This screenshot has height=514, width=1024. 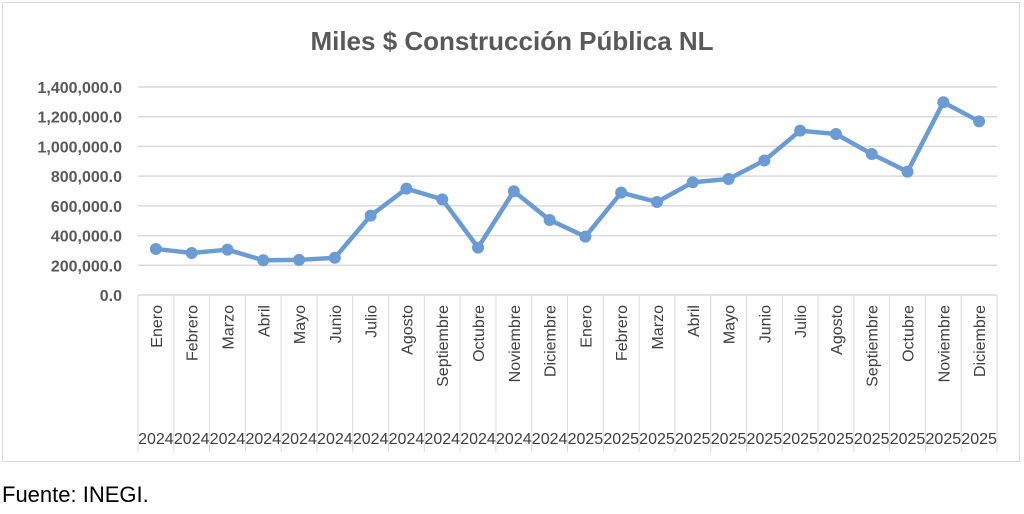 I want to click on source-note: Fuente: INEGI., so click(x=75, y=494).